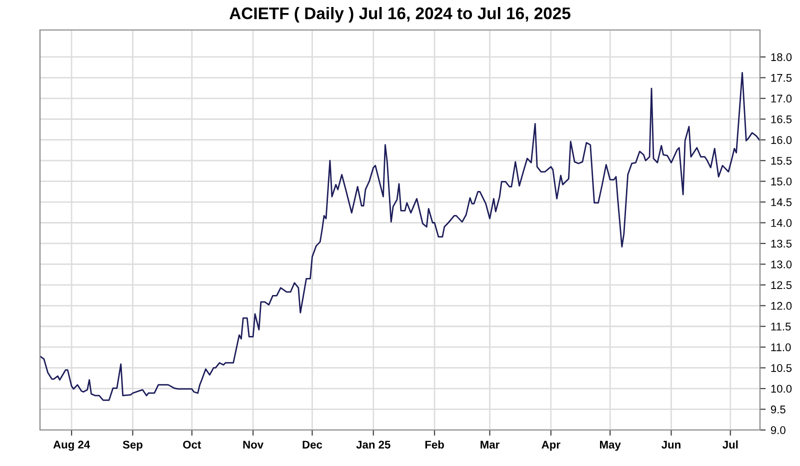 This screenshot has height=466, width=800. What do you see at coordinates (781, 57) in the screenshot?
I see `y-tick-label: 18.0` at bounding box center [781, 57].